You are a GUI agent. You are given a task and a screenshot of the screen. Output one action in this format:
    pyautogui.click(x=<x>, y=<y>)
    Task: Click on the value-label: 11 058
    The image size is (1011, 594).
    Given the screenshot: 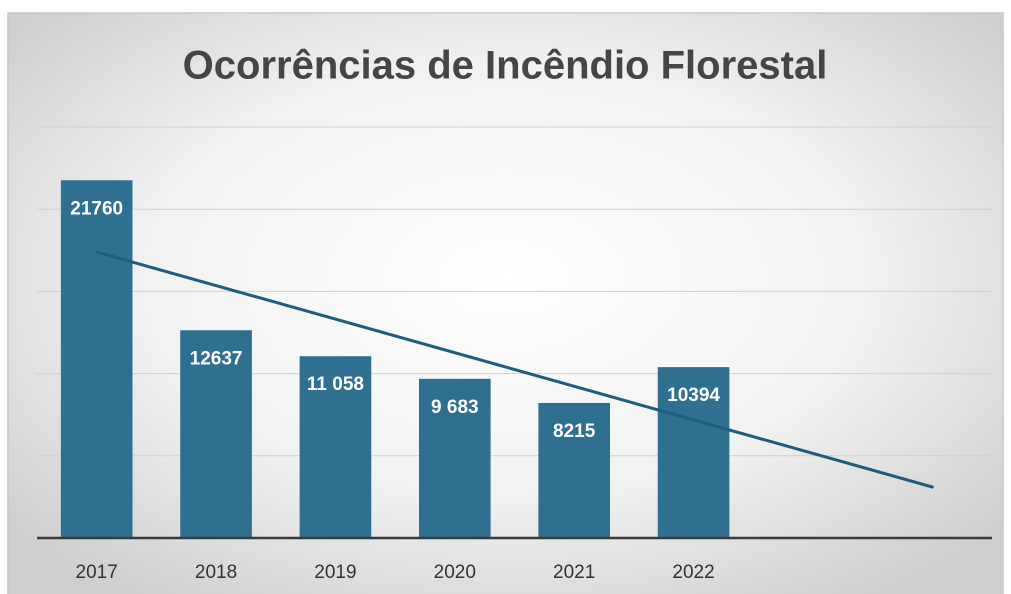 What is the action you would take?
    pyautogui.click(x=335, y=384)
    